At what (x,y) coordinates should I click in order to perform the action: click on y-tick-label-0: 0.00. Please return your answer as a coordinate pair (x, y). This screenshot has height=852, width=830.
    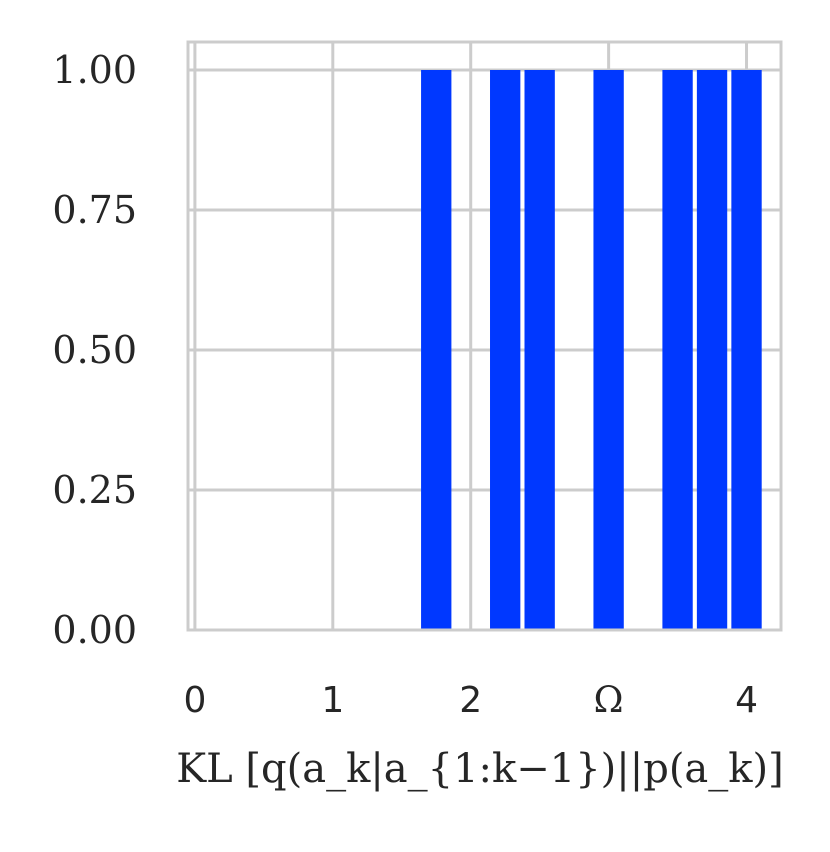
    Looking at the image, I should click on (94, 630).